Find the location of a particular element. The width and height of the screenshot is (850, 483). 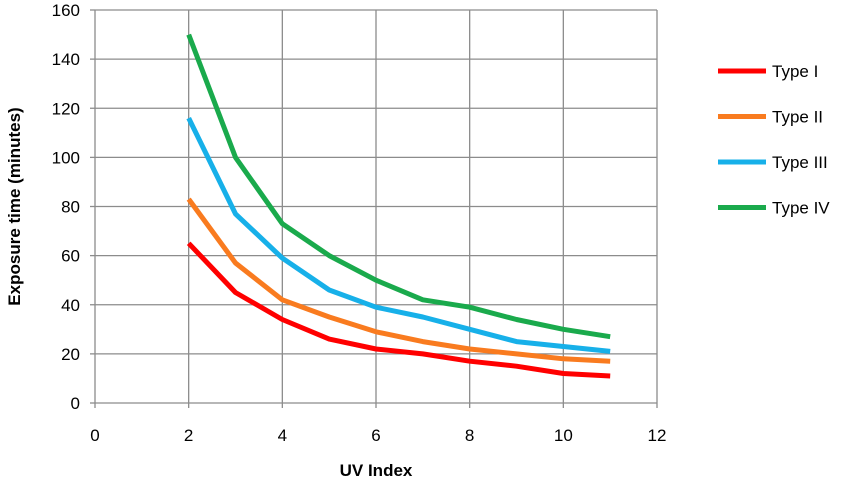

x-tick-label: 8 is located at coordinates (469, 435).